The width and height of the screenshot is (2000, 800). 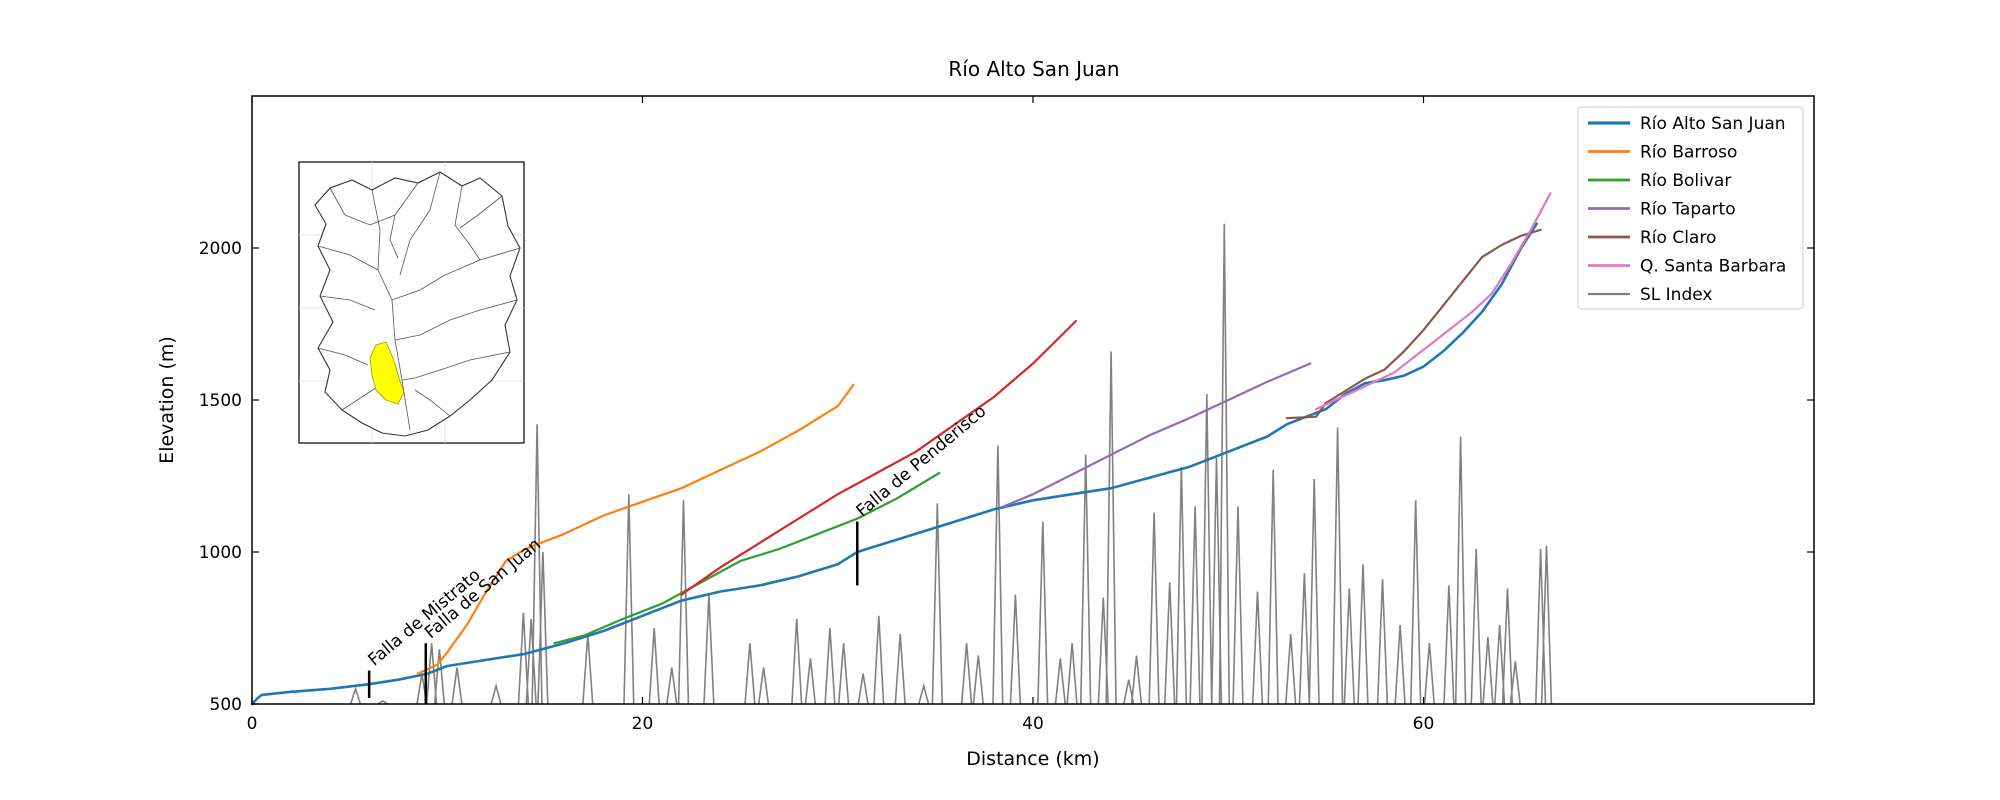 I want to click on inset-map, so click(x=411, y=302).